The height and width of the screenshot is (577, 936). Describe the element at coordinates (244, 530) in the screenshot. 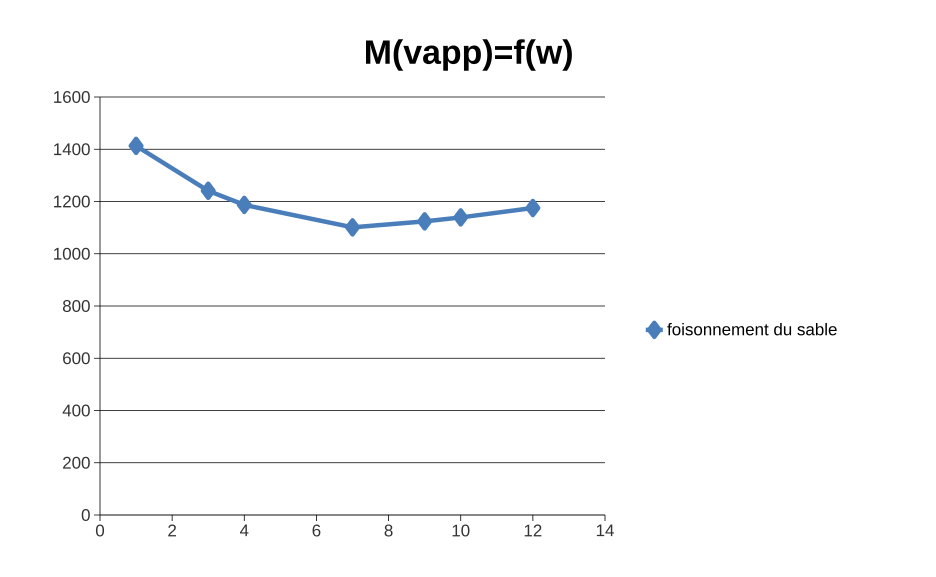

I see `x-tick-label: 4` at that location.